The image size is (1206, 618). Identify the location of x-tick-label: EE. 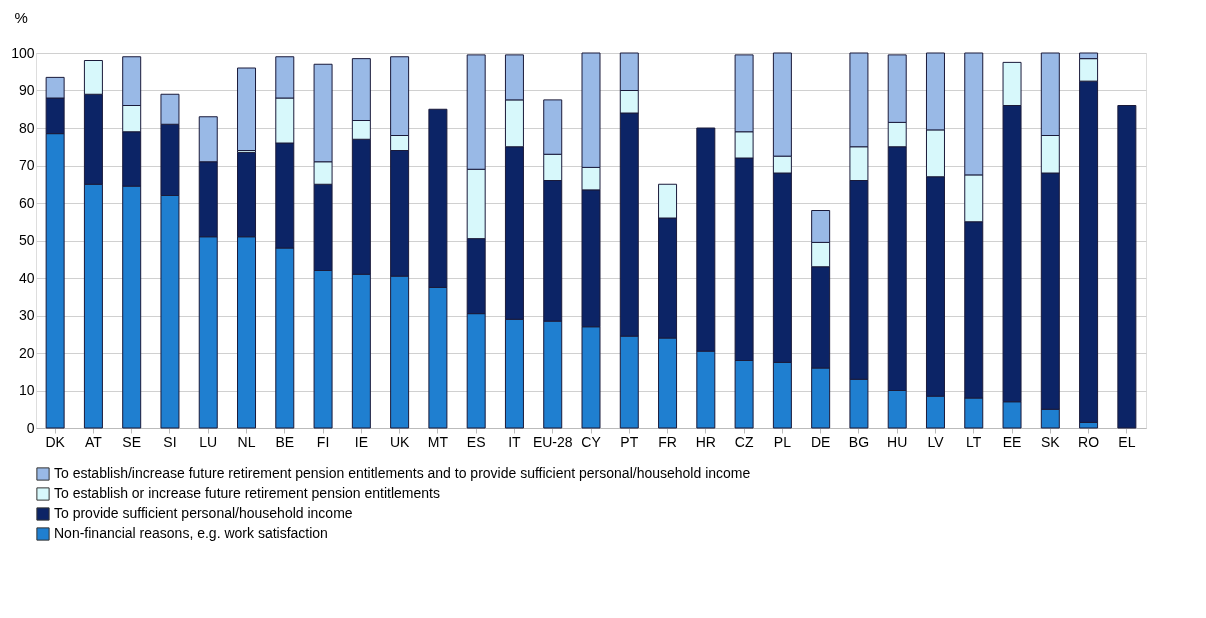
(1012, 441).